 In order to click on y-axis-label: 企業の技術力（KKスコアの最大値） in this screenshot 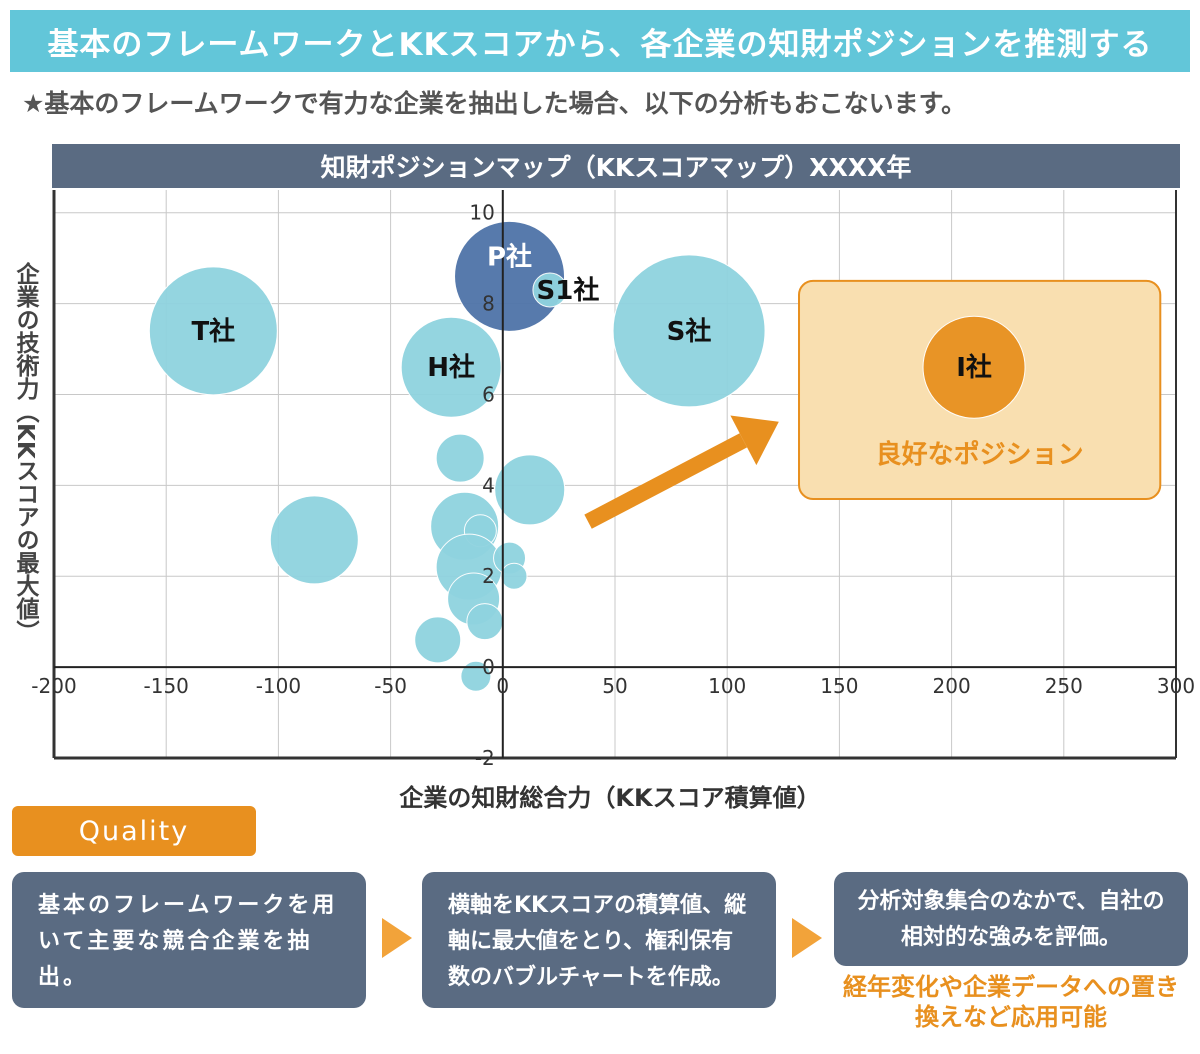, I will do `click(25, 452)`.